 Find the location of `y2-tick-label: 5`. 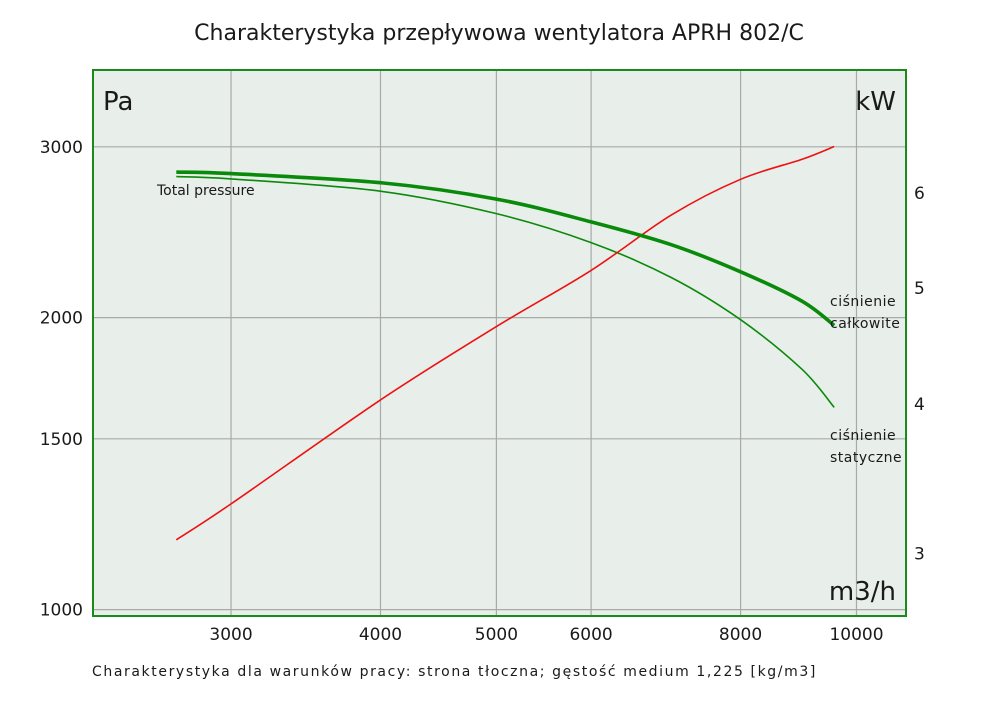

y2-tick-label: 5 is located at coordinates (919, 289).